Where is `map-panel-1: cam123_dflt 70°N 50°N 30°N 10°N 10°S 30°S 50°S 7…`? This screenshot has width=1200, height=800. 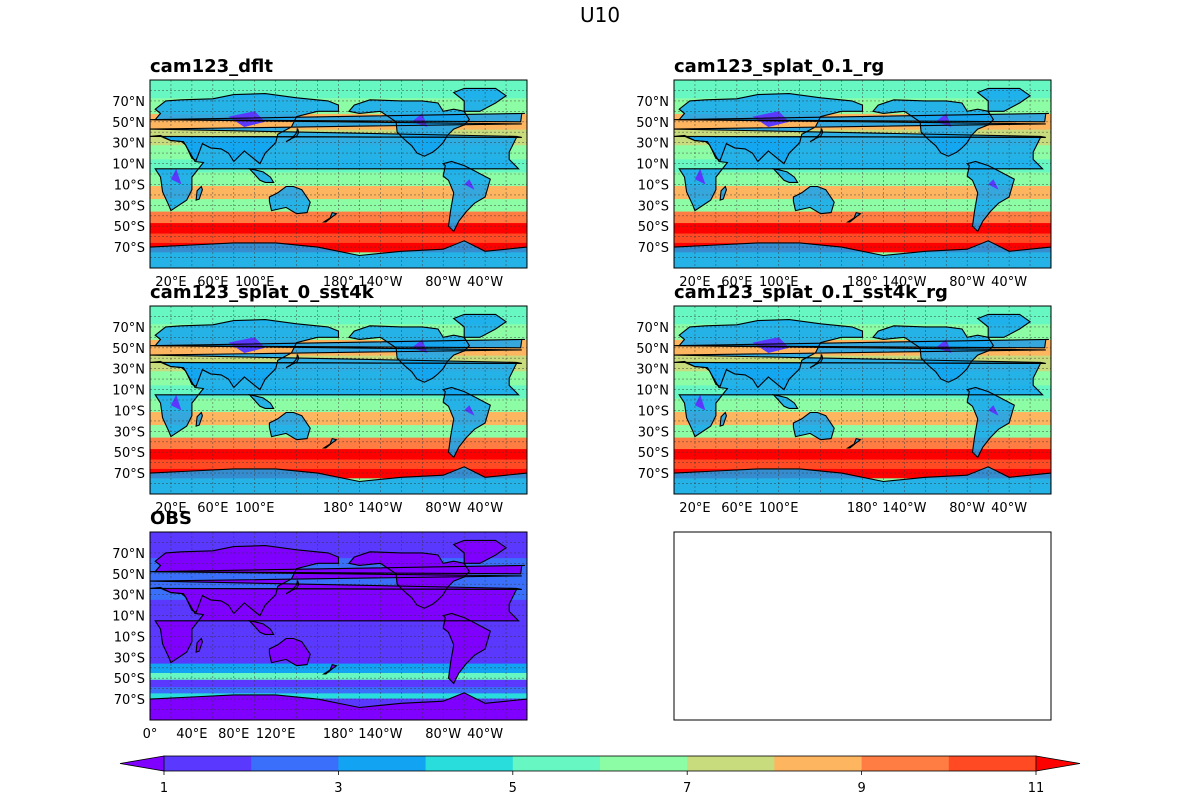 map-panel-1: cam123_dflt 70°N 50°N 30°N 10°N 10°S 30°S 50°S 7… is located at coordinates (320, 173).